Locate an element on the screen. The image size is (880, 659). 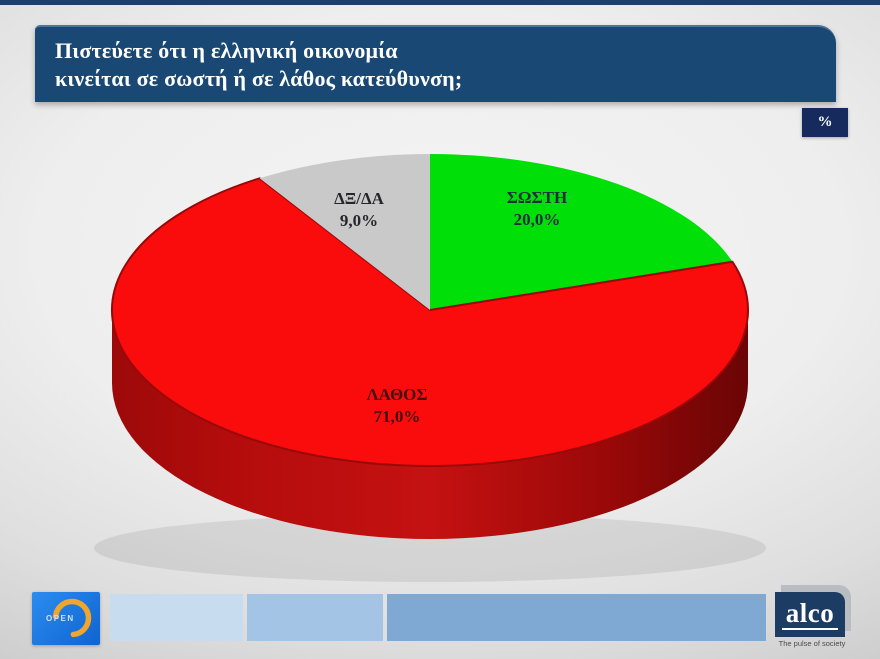
alco-tagline: The pulse of society is located at coordinates (812, 643).